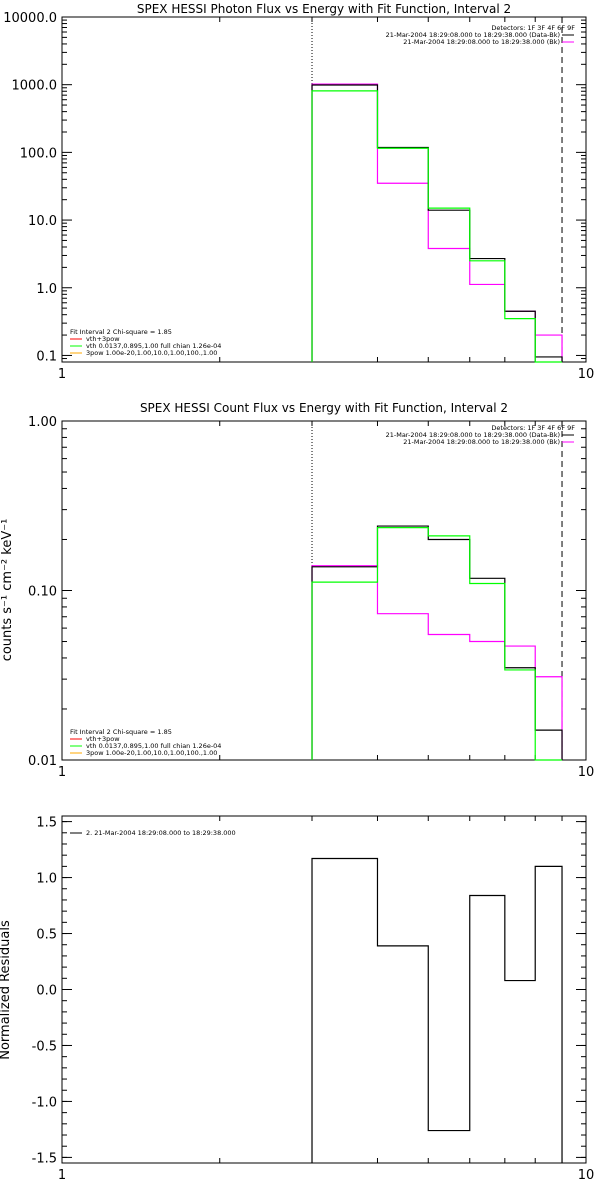 This screenshot has height=1200, width=600. Describe the element at coordinates (46, 356) in the screenshot. I see `y-tick-label: 0.1` at that location.